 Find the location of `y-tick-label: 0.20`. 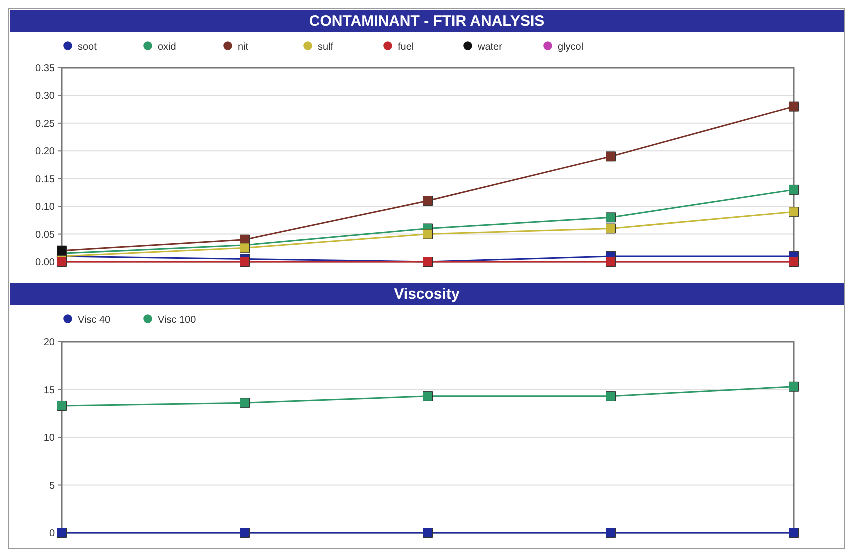

y-tick-label: 0.20 is located at coordinates (46, 152).